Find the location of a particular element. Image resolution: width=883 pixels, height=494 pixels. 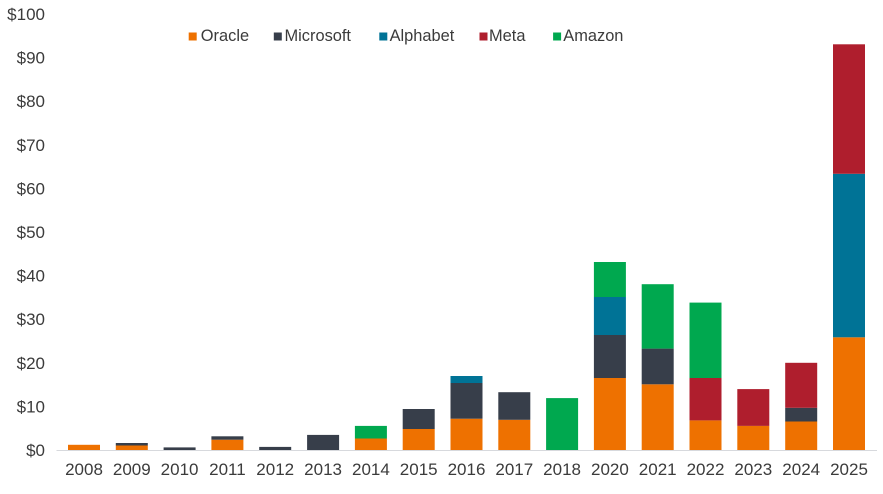

svg-text: $0 is located at coordinates (35, 450).